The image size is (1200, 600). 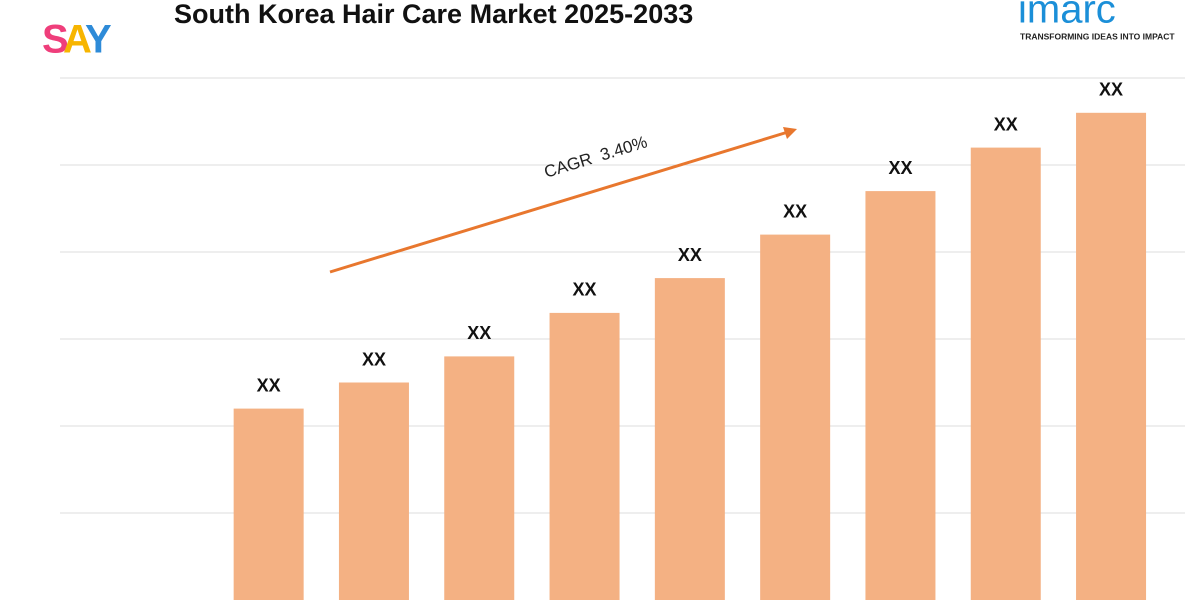 What do you see at coordinates (596, 156) in the screenshot?
I see `cagr-annotation: CAGR 3.40%` at bounding box center [596, 156].